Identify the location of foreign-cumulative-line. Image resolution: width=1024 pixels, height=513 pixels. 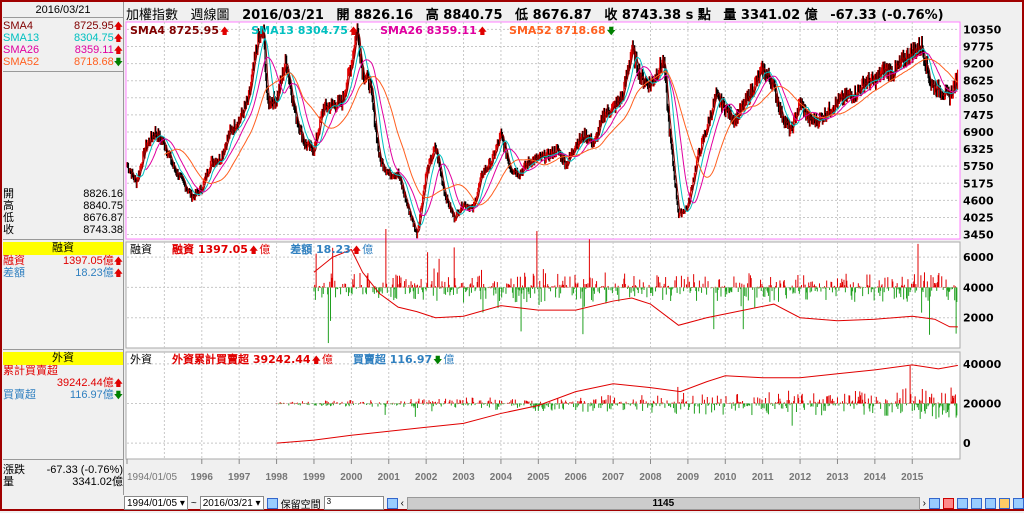
(617, 404).